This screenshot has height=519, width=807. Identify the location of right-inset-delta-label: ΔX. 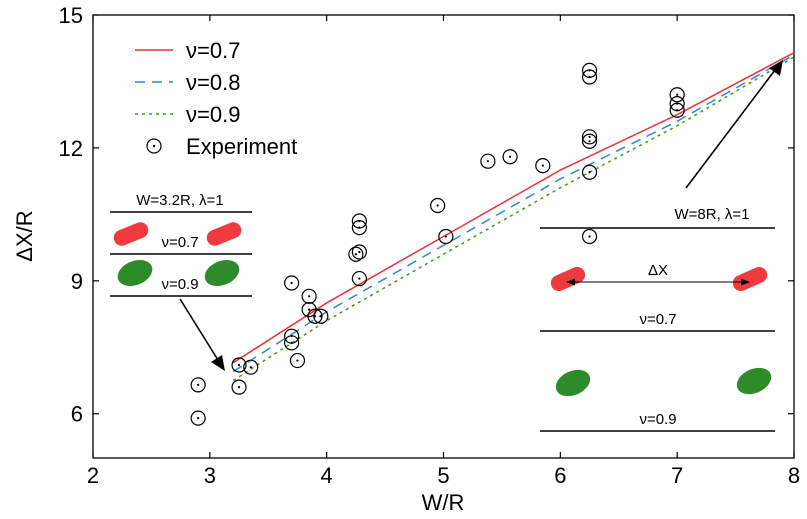
(658, 270).